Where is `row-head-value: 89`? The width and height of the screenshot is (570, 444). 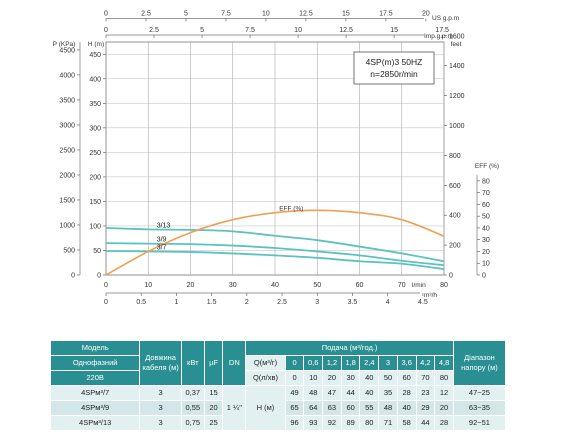 row-head-value: 89 is located at coordinates (350, 423).